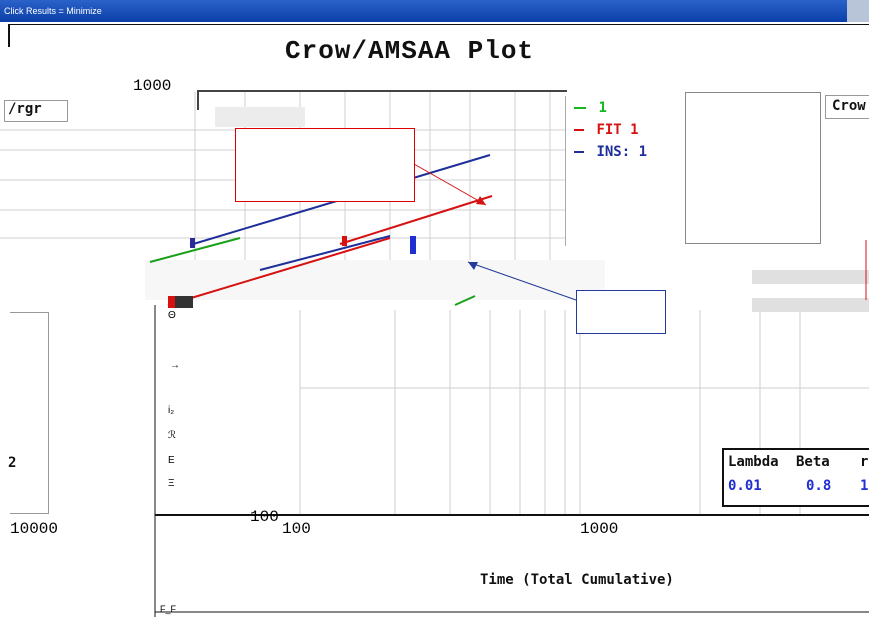 The width and height of the screenshot is (869, 617). Describe the element at coordinates (522, 281) in the screenshot. I see `callout-arrow-blue` at that location.